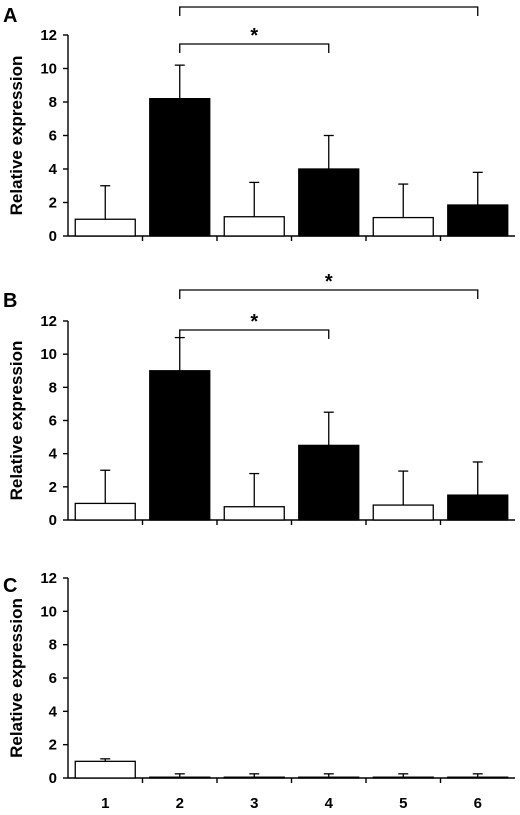 This screenshot has height=815, width=520. Describe the element at coordinates (329, 803) in the screenshot. I see `x-tick-label-4: 4` at that location.